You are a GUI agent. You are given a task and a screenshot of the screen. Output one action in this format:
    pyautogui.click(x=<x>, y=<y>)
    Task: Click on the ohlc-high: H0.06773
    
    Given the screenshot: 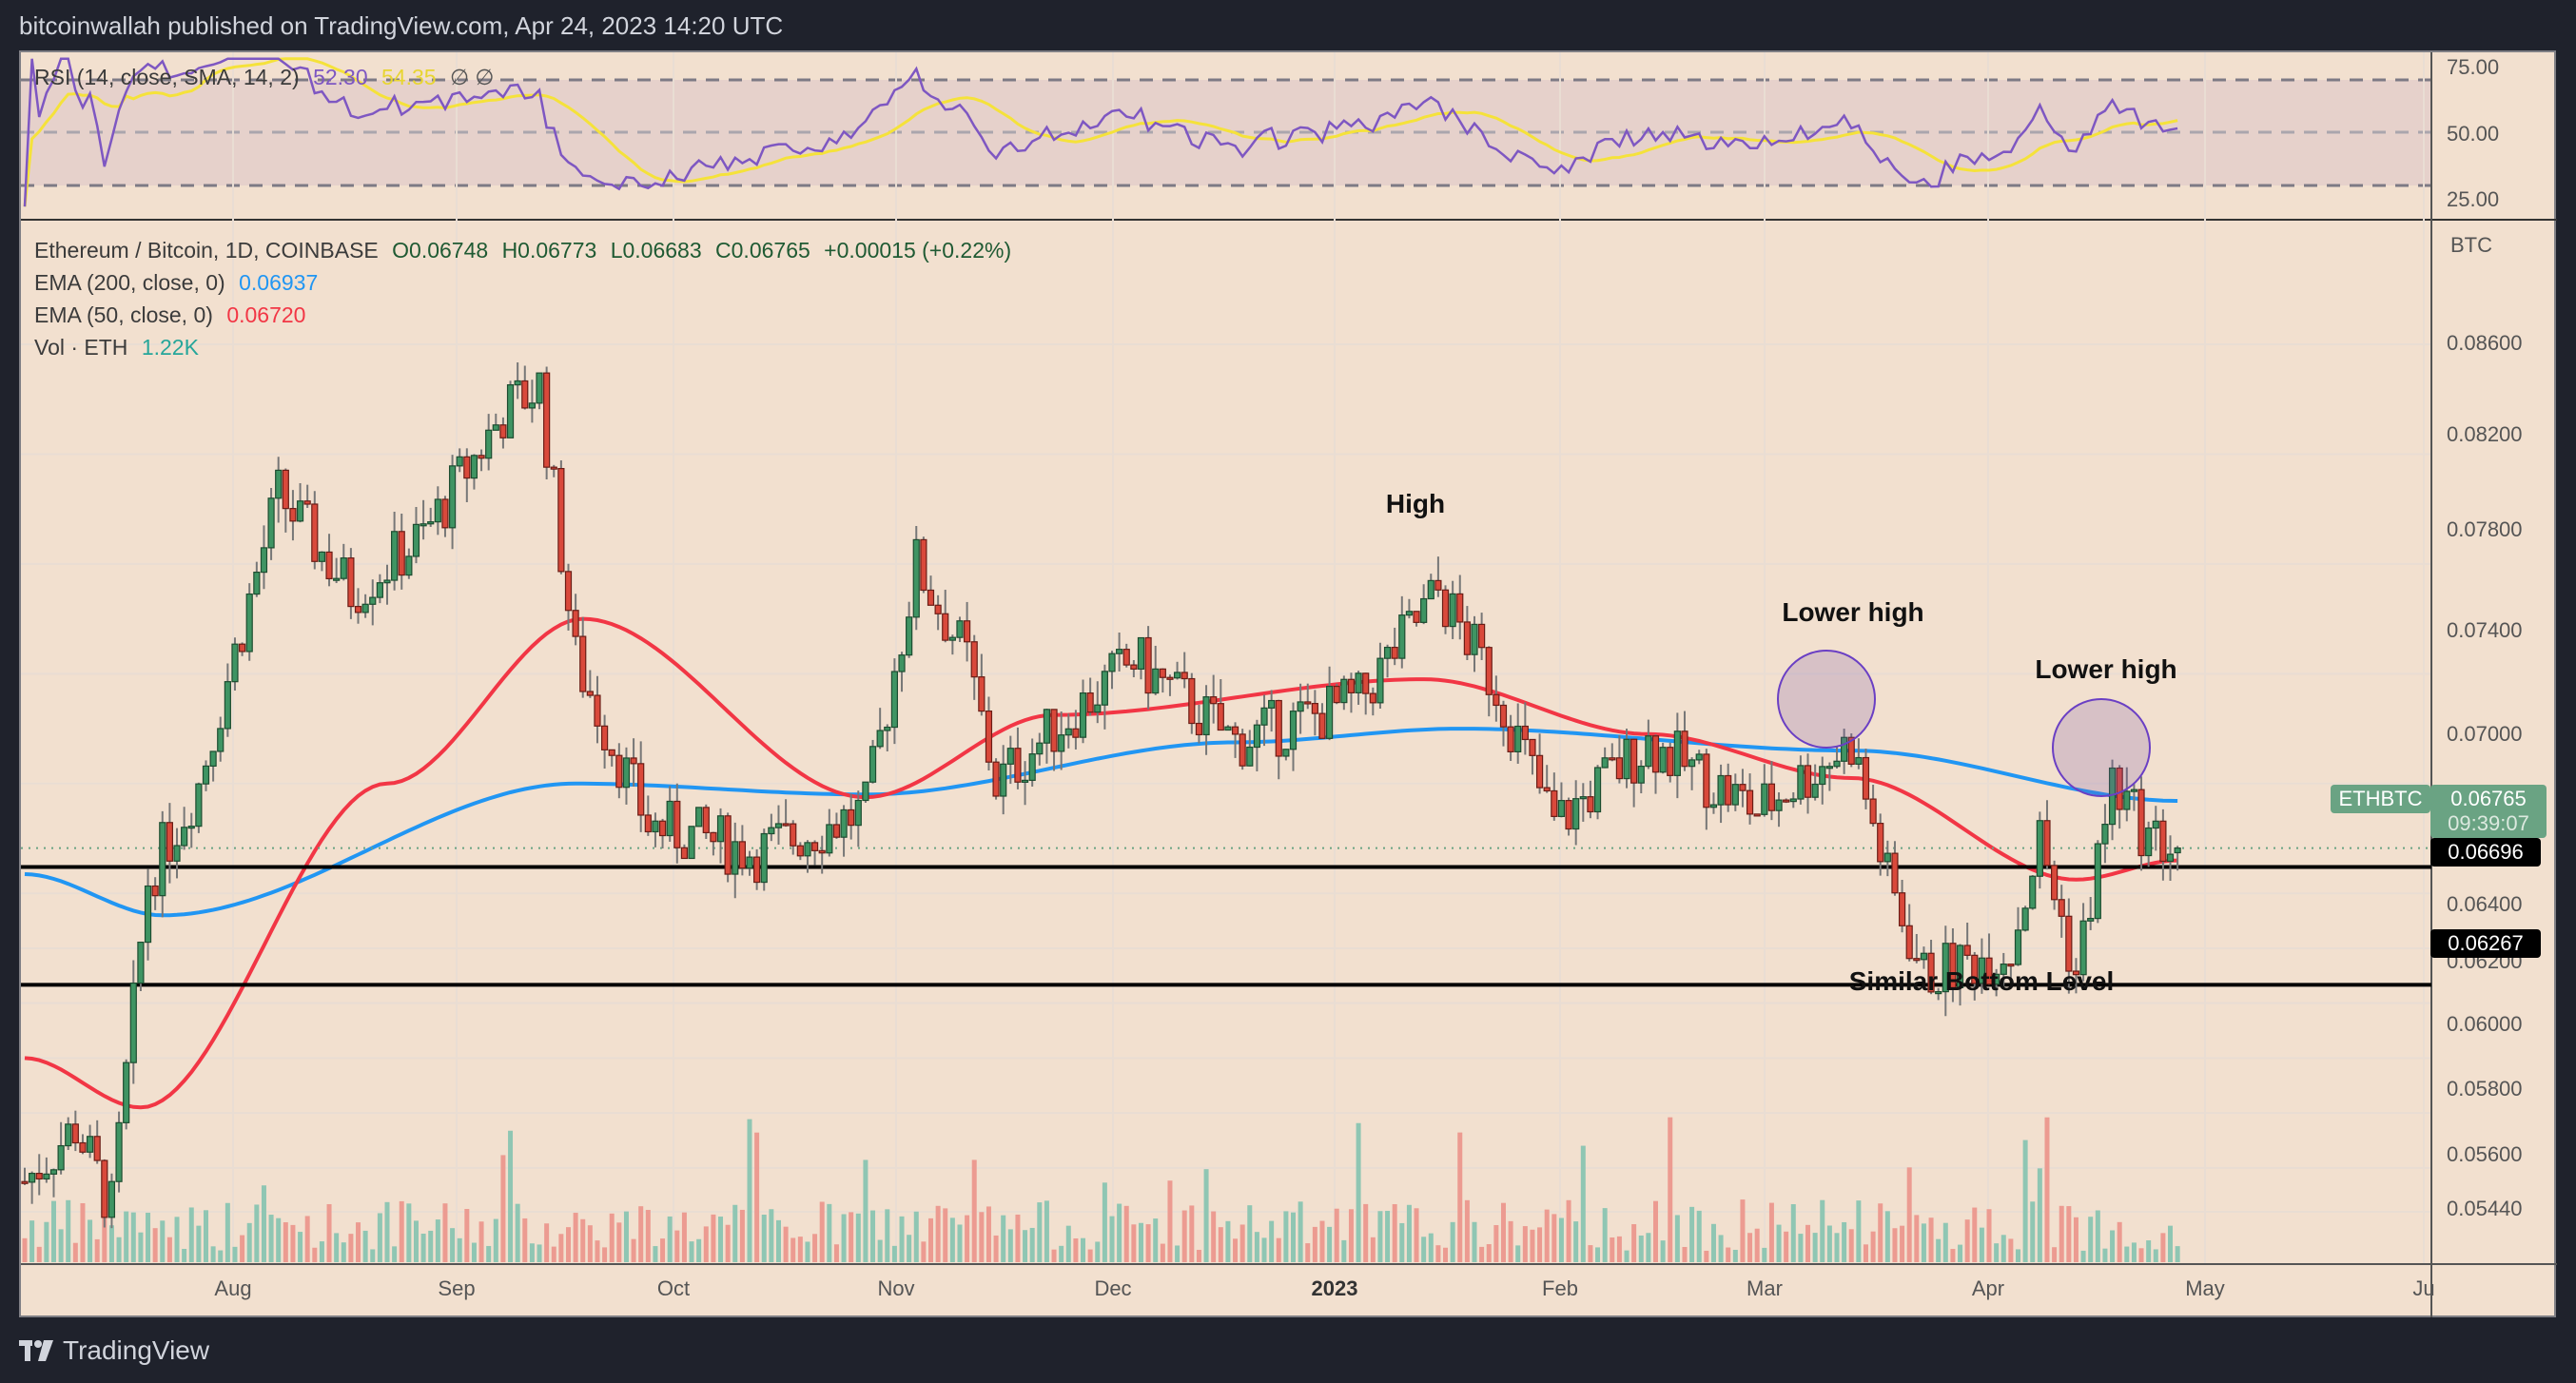 What is the action you would take?
    pyautogui.click(x=549, y=250)
    